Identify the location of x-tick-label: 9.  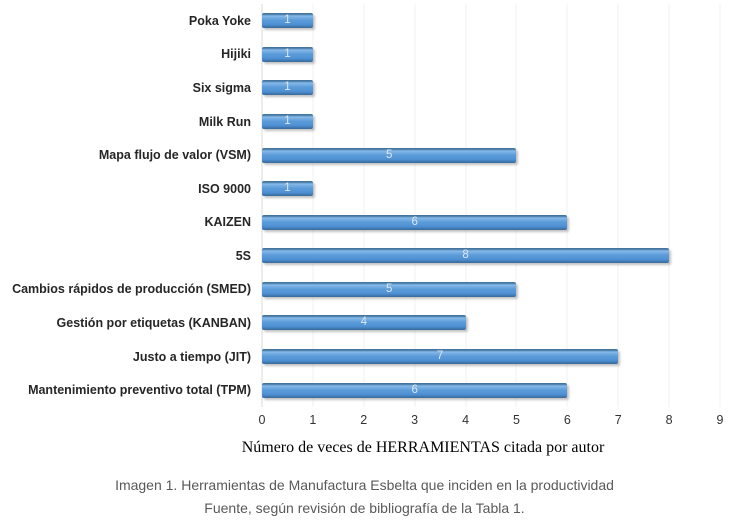
(720, 420).